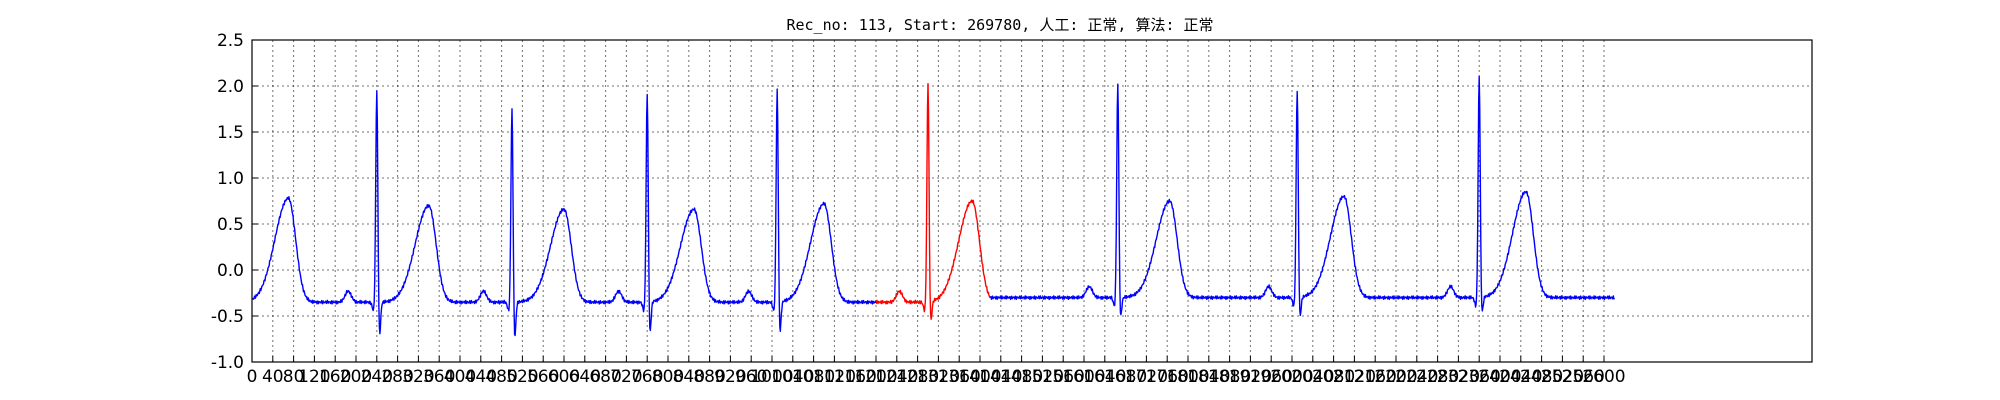 The height and width of the screenshot is (400, 2000). Describe the element at coordinates (335, 377) in the screenshot. I see `x-tick-label: 160` at that location.